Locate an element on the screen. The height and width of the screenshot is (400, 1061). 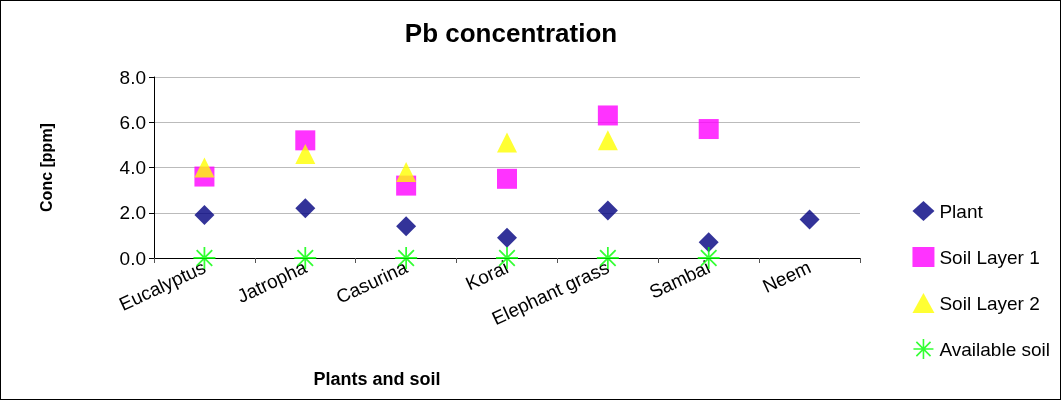
legend-label: Available soil is located at coordinates (995, 349).